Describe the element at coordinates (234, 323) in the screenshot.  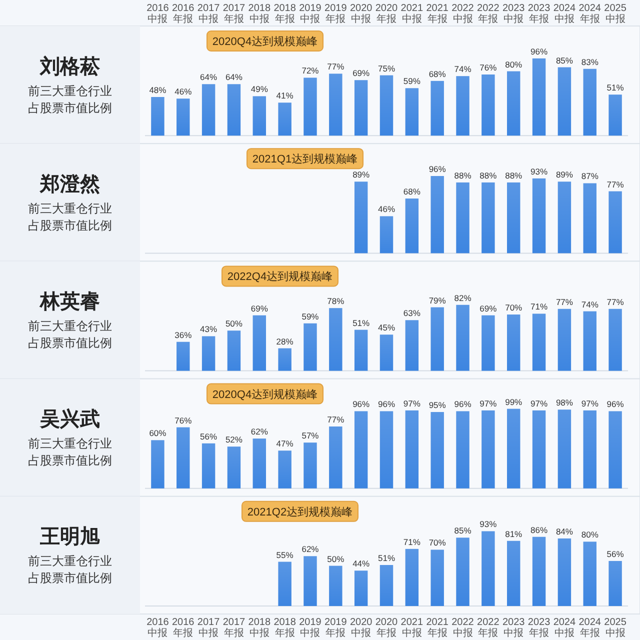
I see `data-label: 50%` at that location.